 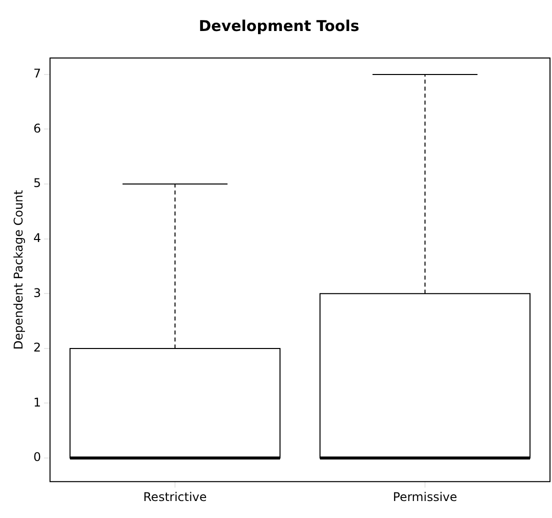 What do you see at coordinates (279, 25) in the screenshot?
I see `chart-title: Development Tools` at bounding box center [279, 25].